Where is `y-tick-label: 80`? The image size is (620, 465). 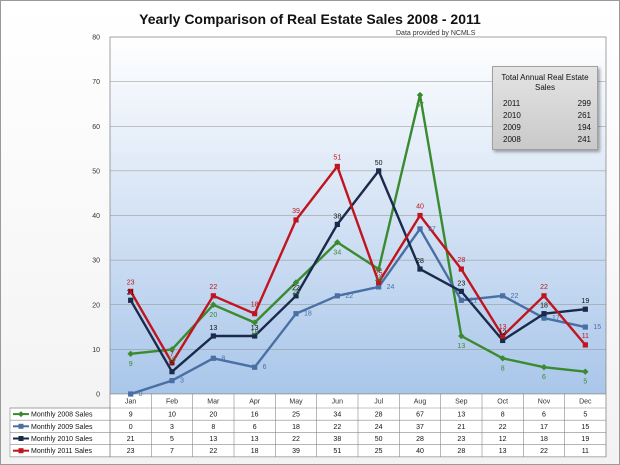 y-tick-label: 80 is located at coordinates (96, 38).